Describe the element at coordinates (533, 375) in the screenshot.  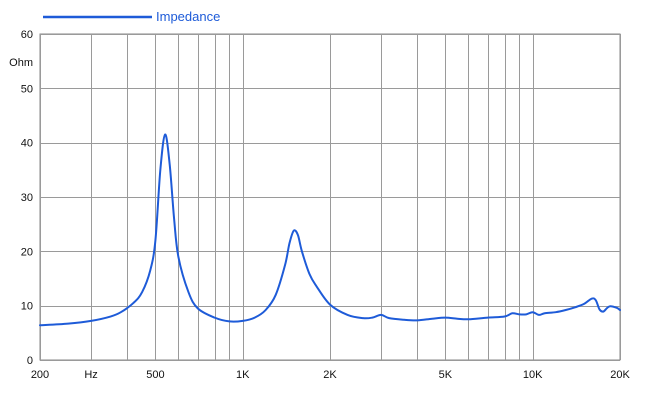
I see `x-tick-label: 10K` at that location.